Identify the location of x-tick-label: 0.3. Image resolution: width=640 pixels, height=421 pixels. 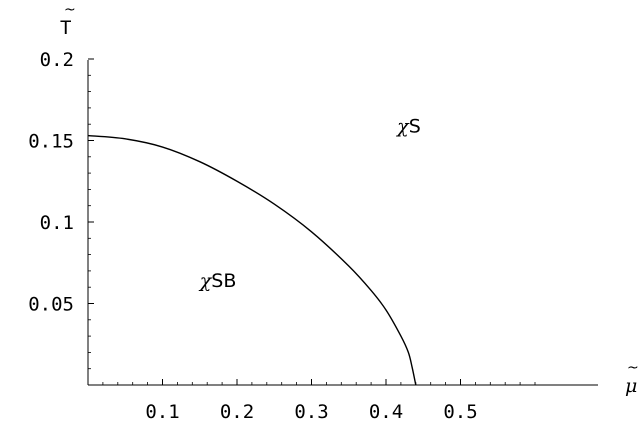
(311, 411).